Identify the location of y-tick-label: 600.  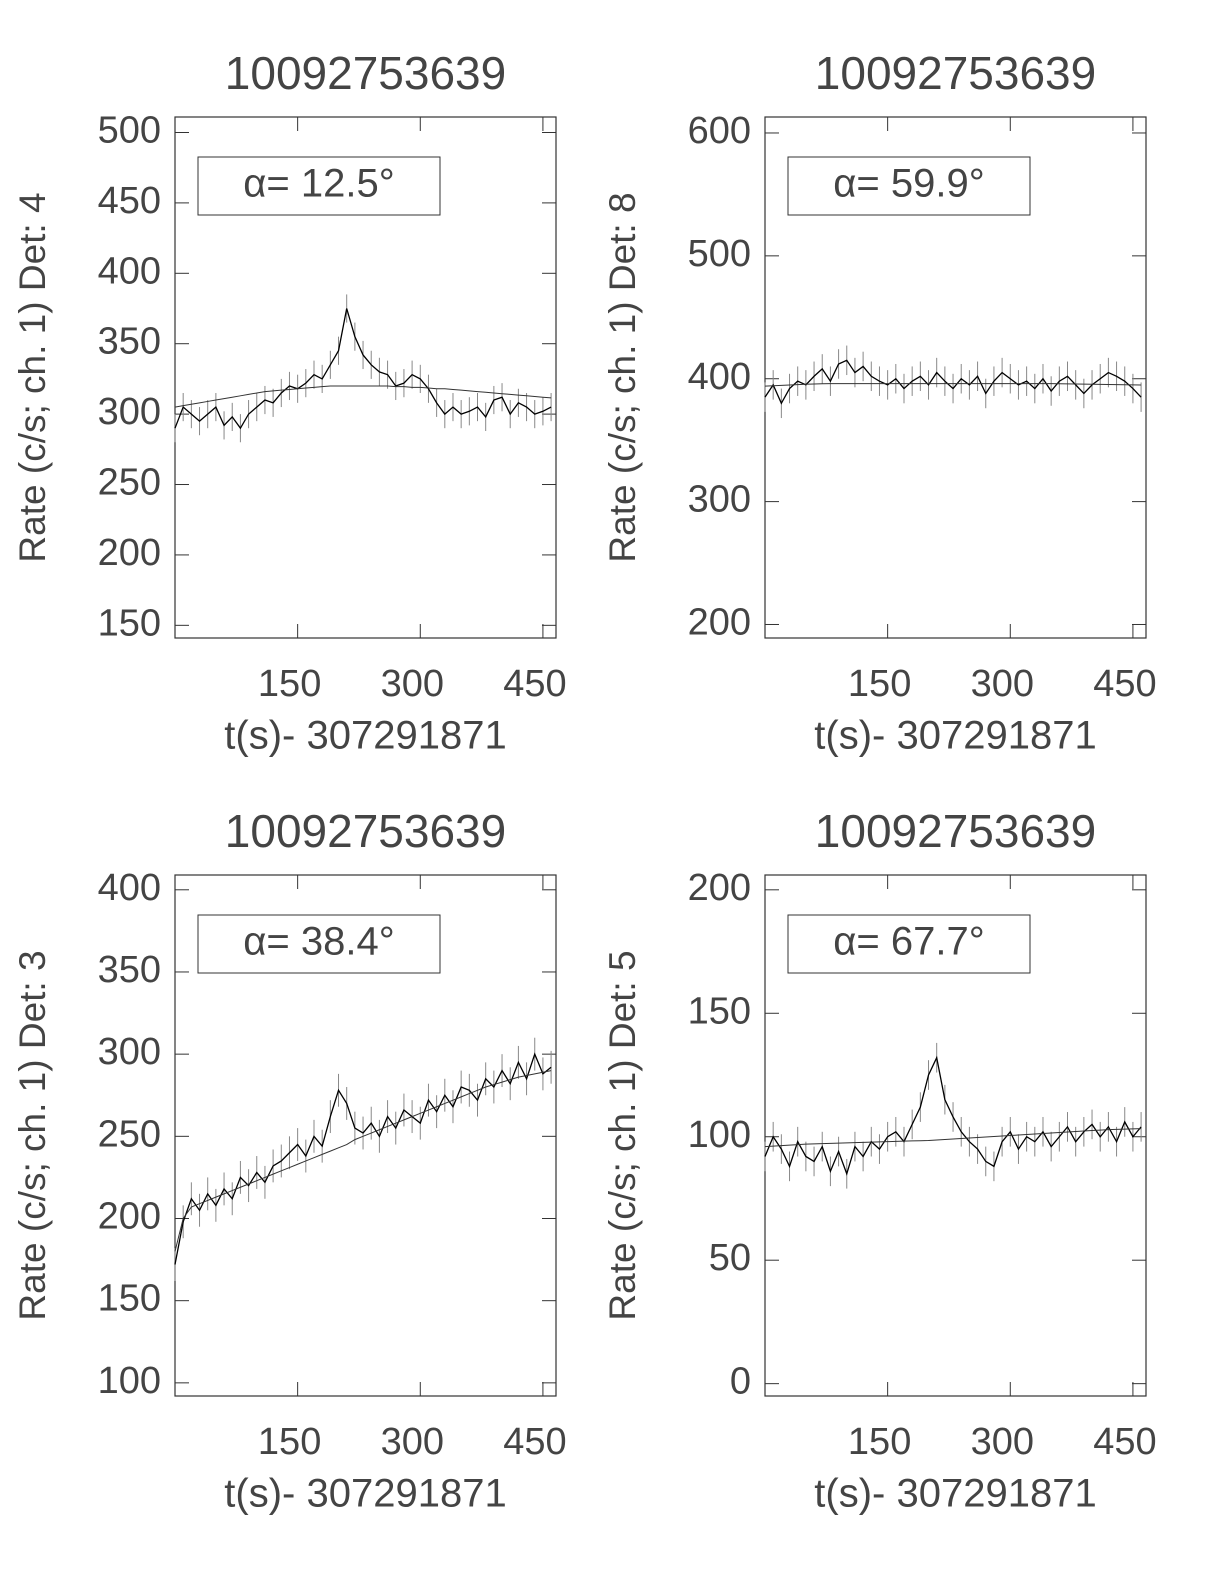
(719, 131).